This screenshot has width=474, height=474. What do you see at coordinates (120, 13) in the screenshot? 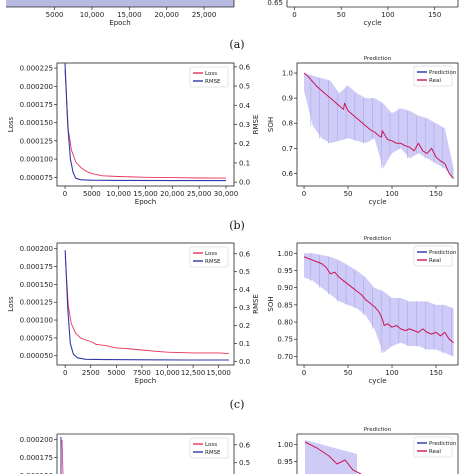
I see `panel-a-loss-partial: 5000 10,000 15,000 20,000 25,000 Epoch` at bounding box center [120, 13].